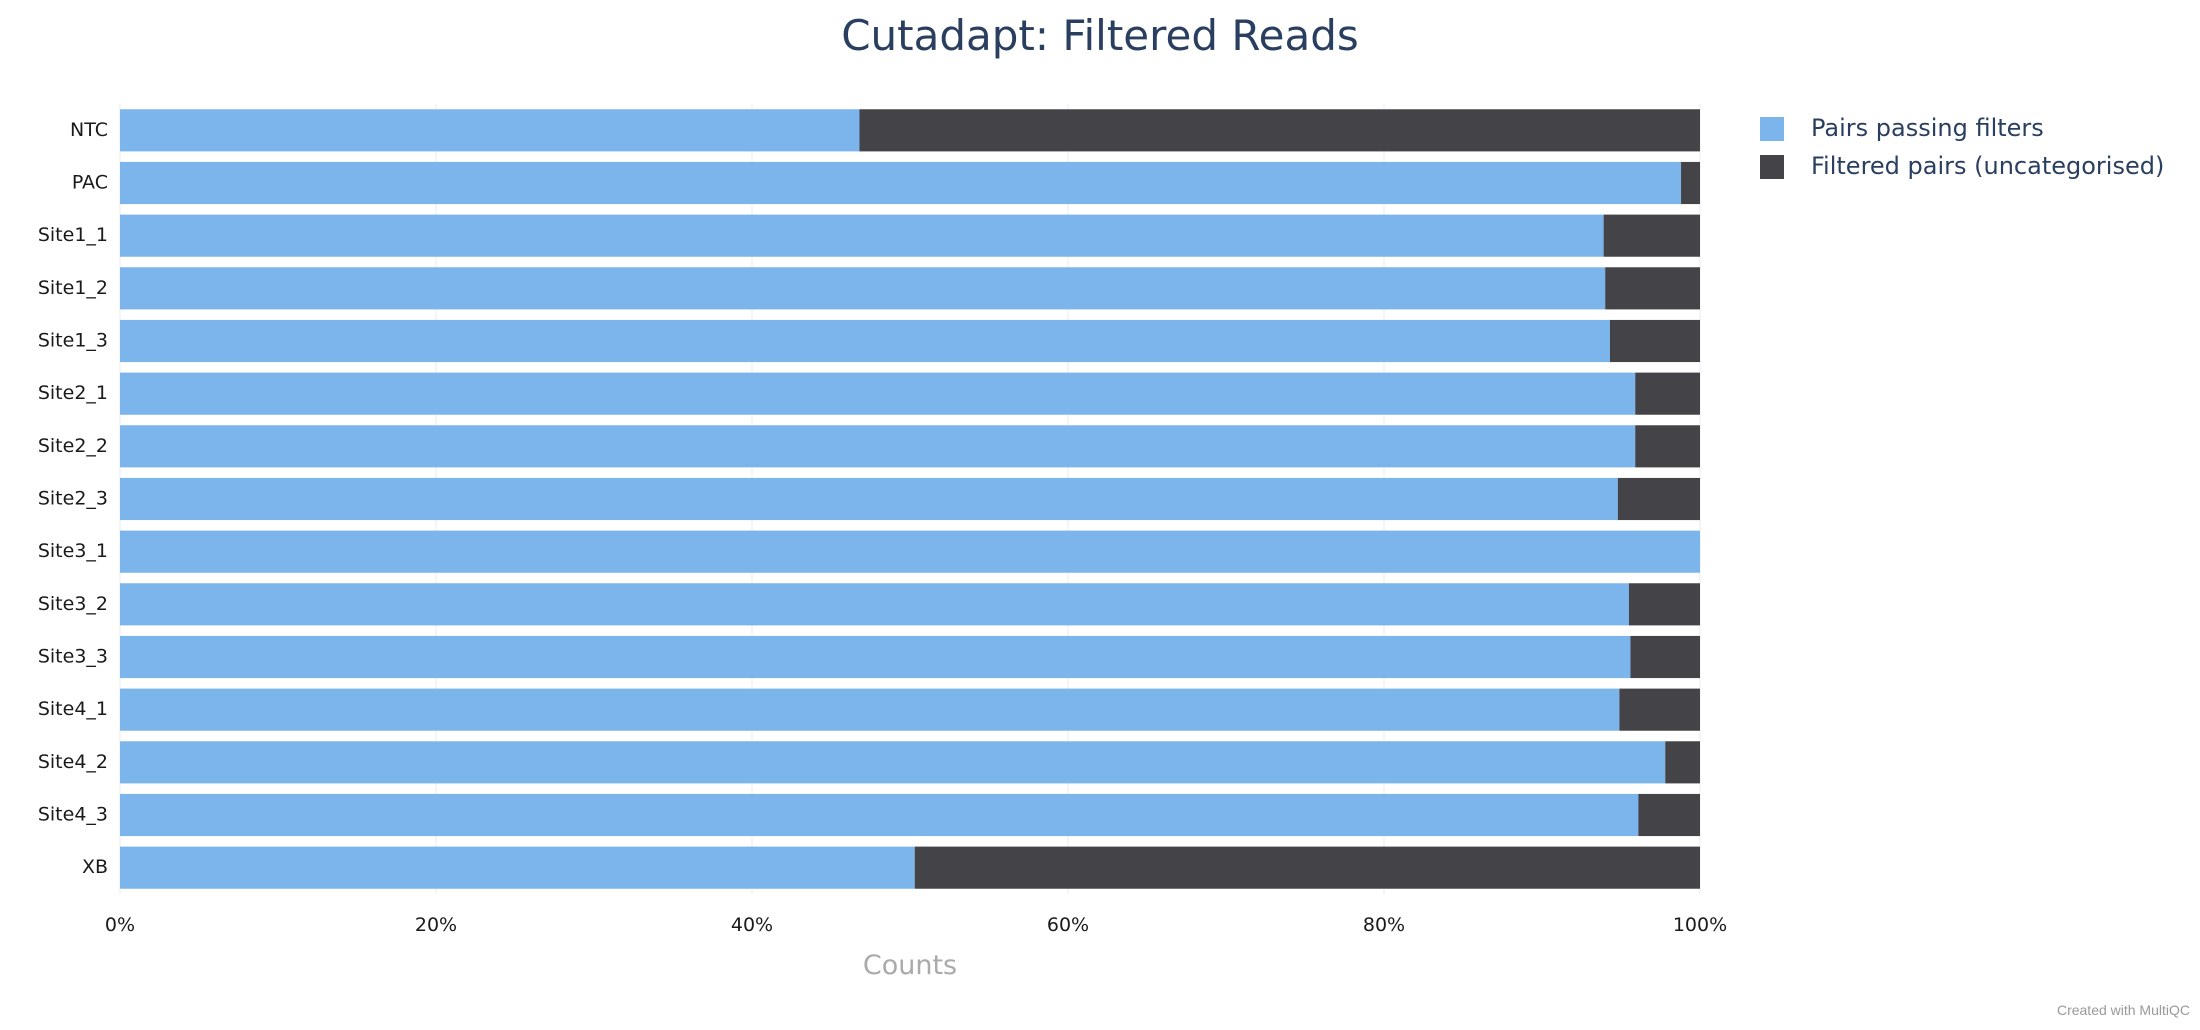 This screenshot has width=2200, height=1030. Describe the element at coordinates (73, 762) in the screenshot. I see `y-tick-label: Site4_2` at that location.